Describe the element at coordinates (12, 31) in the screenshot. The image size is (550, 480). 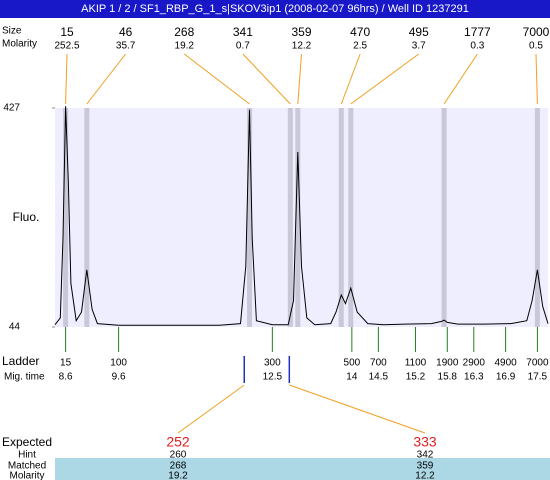
I see `peaks-size-header: Size` at that location.